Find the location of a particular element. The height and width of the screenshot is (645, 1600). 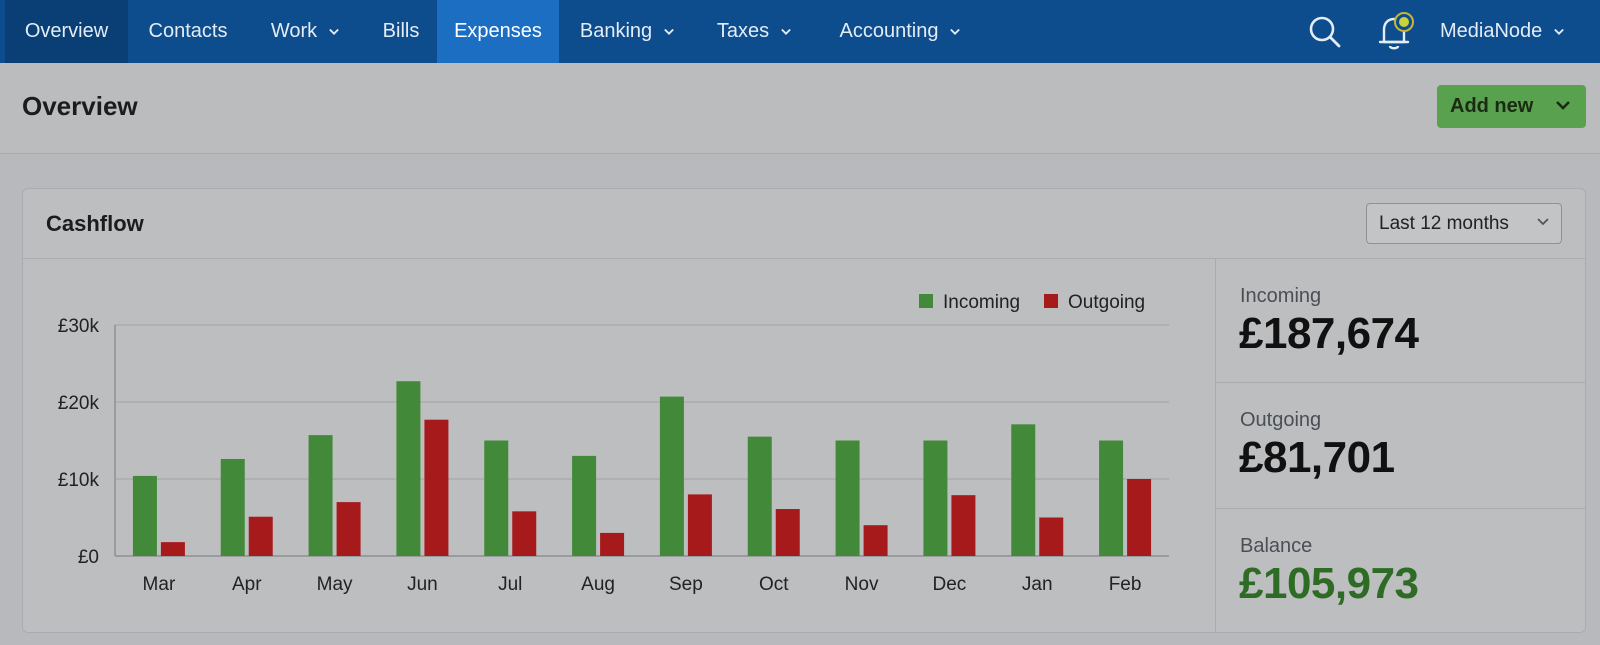

nav-expenses: Expenses is located at coordinates (498, 31).